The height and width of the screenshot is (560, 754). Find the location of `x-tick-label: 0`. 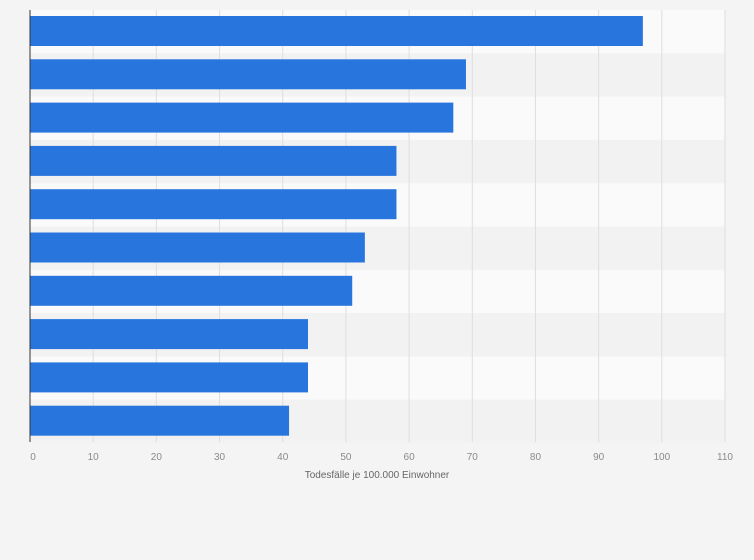

x-tick-label: 0 is located at coordinates (33, 457).